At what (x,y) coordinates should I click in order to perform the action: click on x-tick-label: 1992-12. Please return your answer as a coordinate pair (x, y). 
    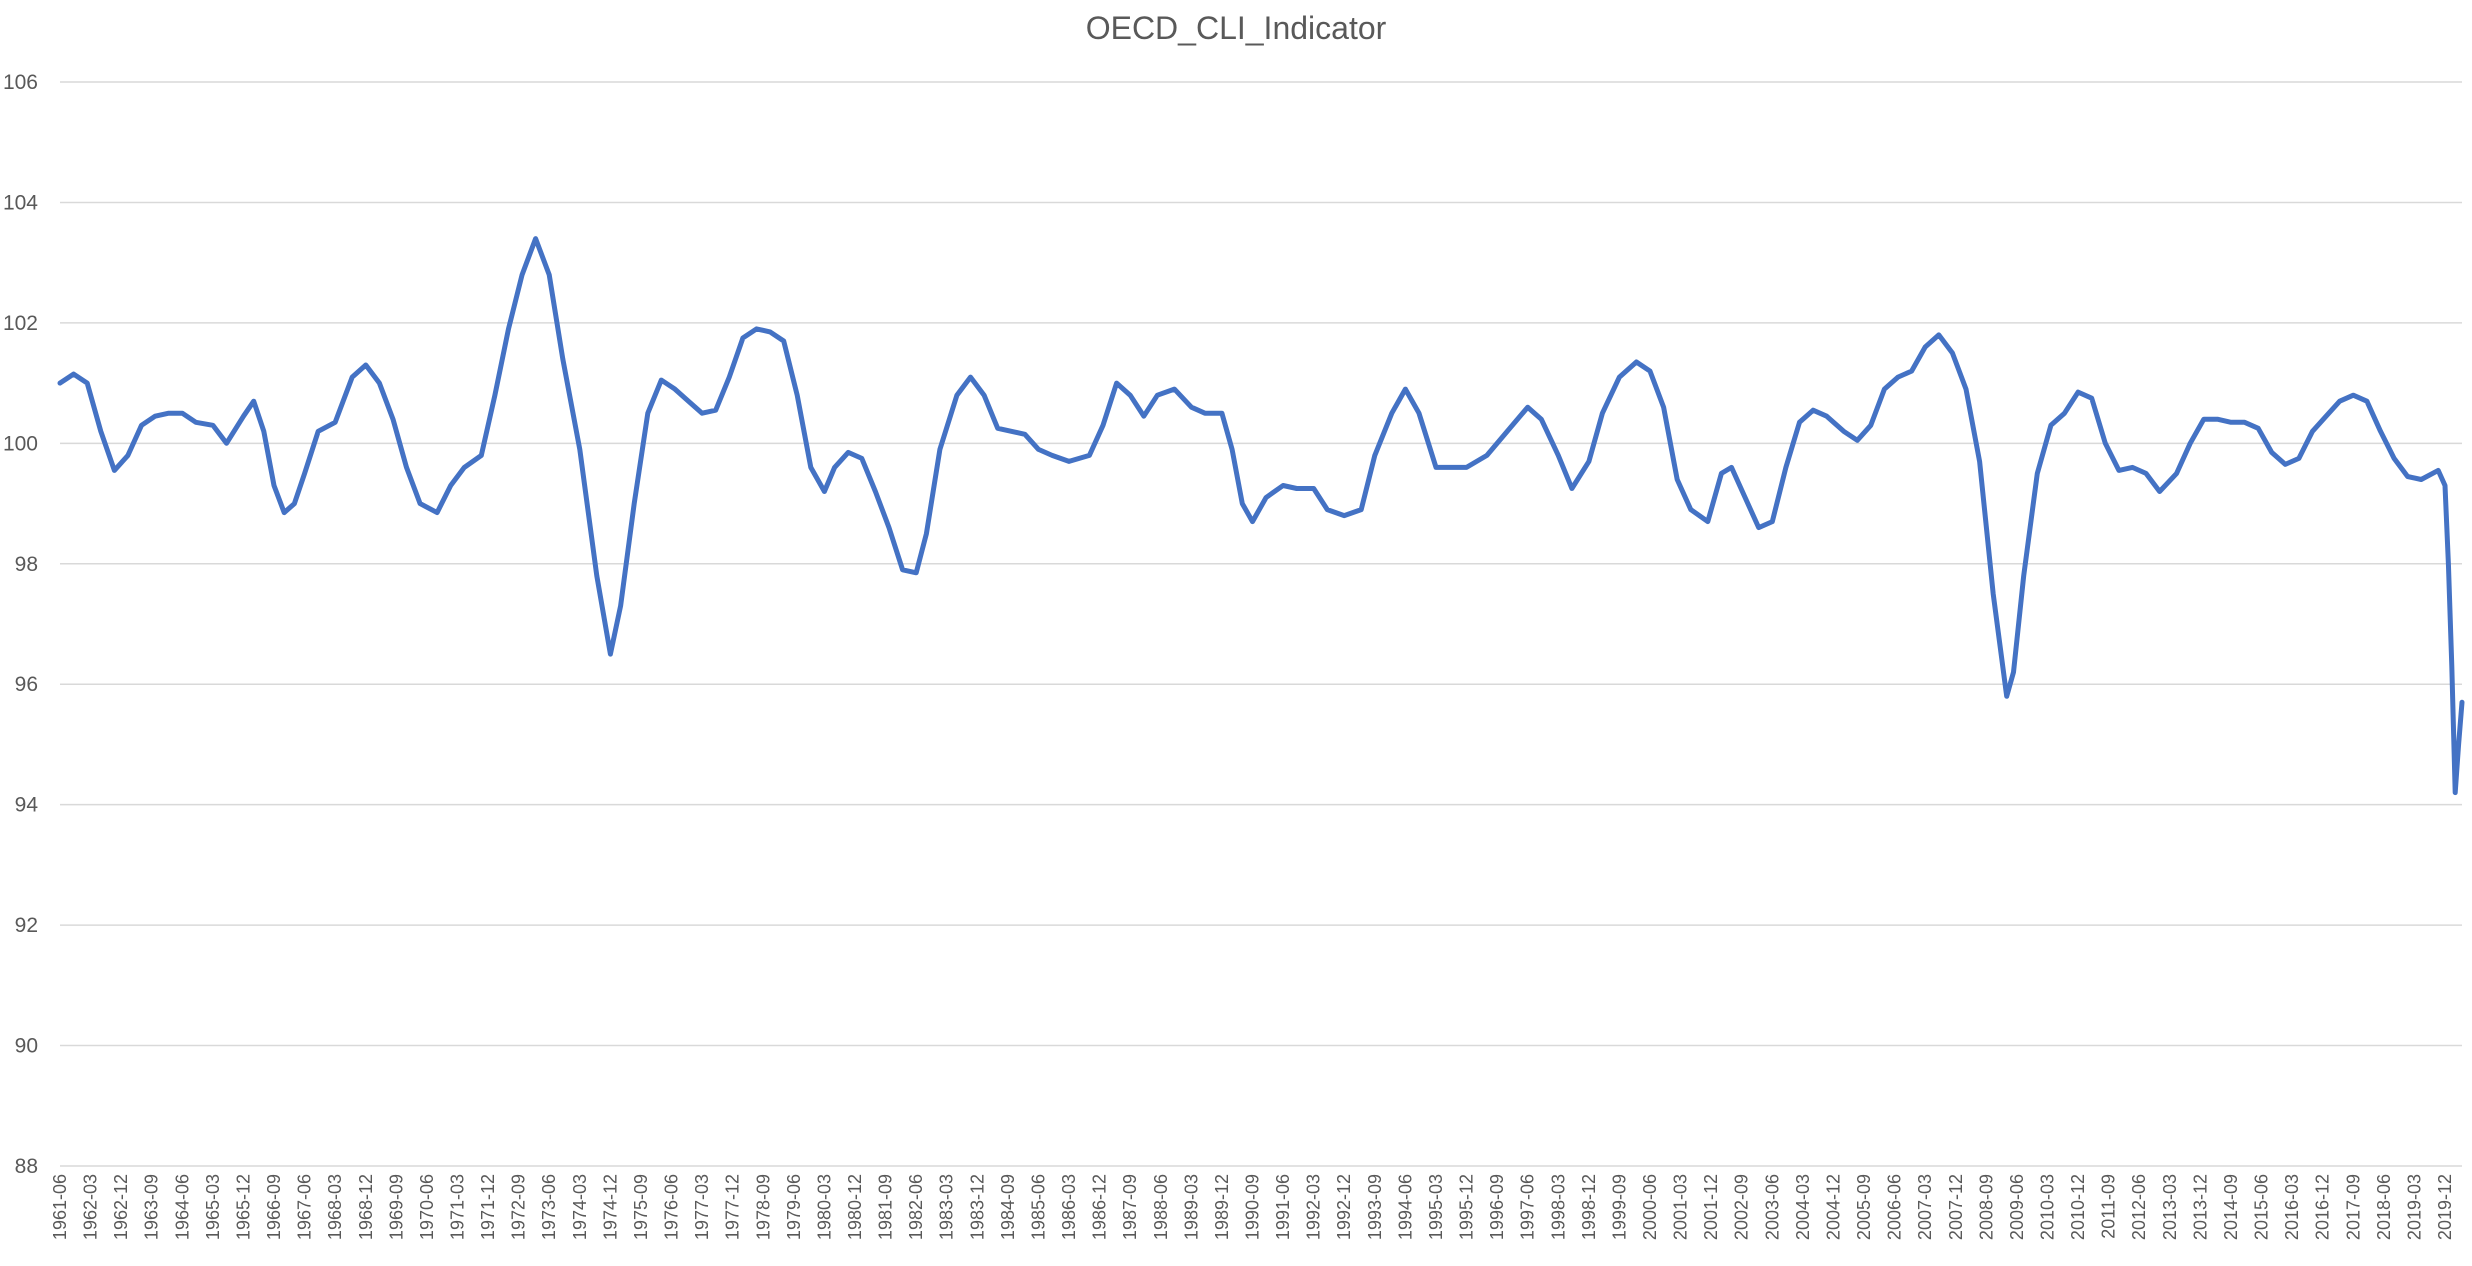
    Looking at the image, I should click on (1344, 1207).